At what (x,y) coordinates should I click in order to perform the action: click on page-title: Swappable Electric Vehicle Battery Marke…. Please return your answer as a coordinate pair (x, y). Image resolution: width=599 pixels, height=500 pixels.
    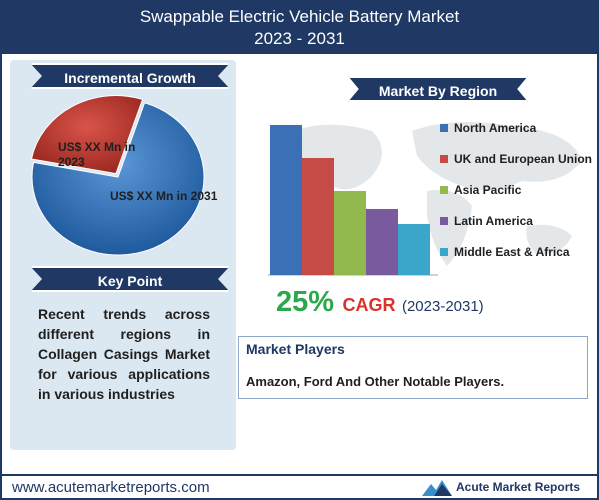
    Looking at the image, I should click on (299, 16).